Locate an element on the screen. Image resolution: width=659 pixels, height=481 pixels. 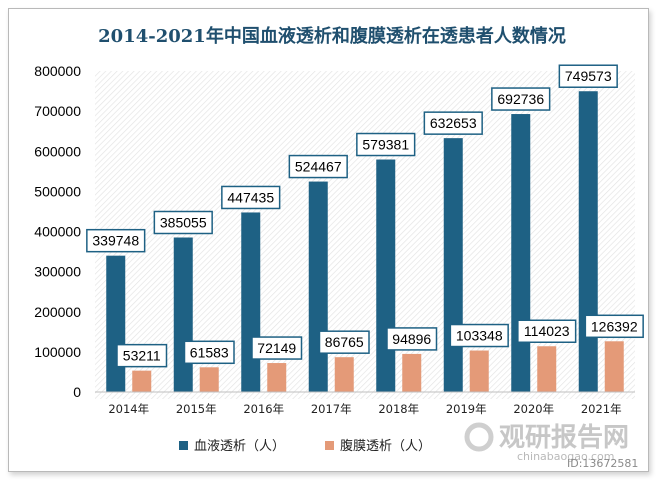
data-label-hemodialysis: 749573 is located at coordinates (588, 76).